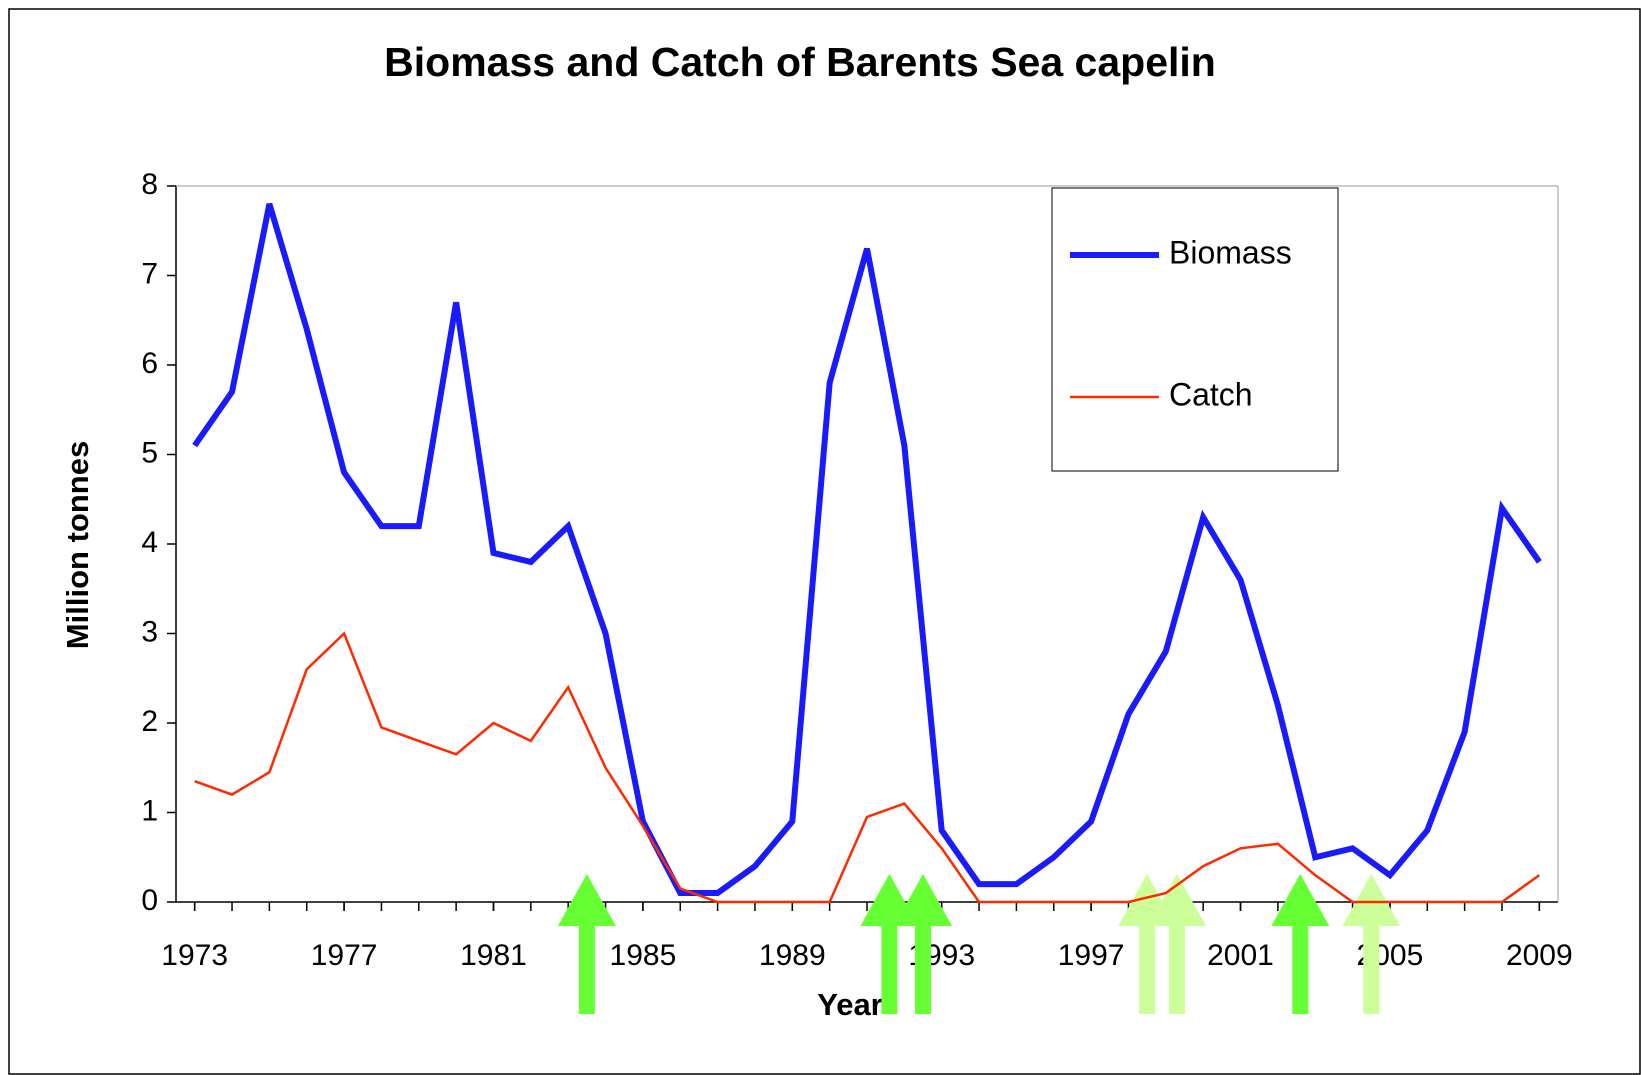  What do you see at coordinates (149, 452) in the screenshot?
I see `y-tick-label: 5` at bounding box center [149, 452].